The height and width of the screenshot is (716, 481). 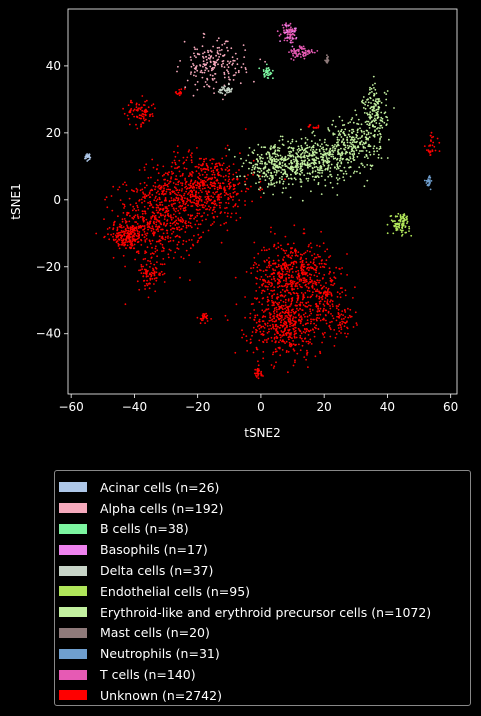 I want to click on legend-item: B cells (n=38), so click(x=260, y=529).